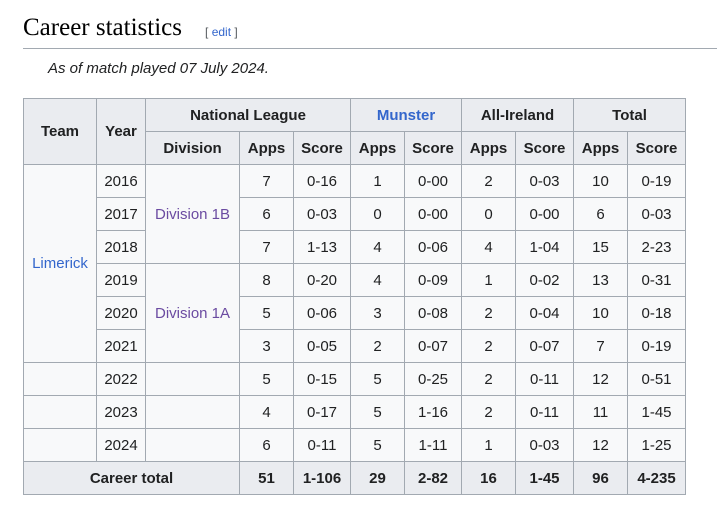 This screenshot has height=513, width=717. What do you see at coordinates (221, 32) in the screenshot?
I see `edit-link: edit` at bounding box center [221, 32].